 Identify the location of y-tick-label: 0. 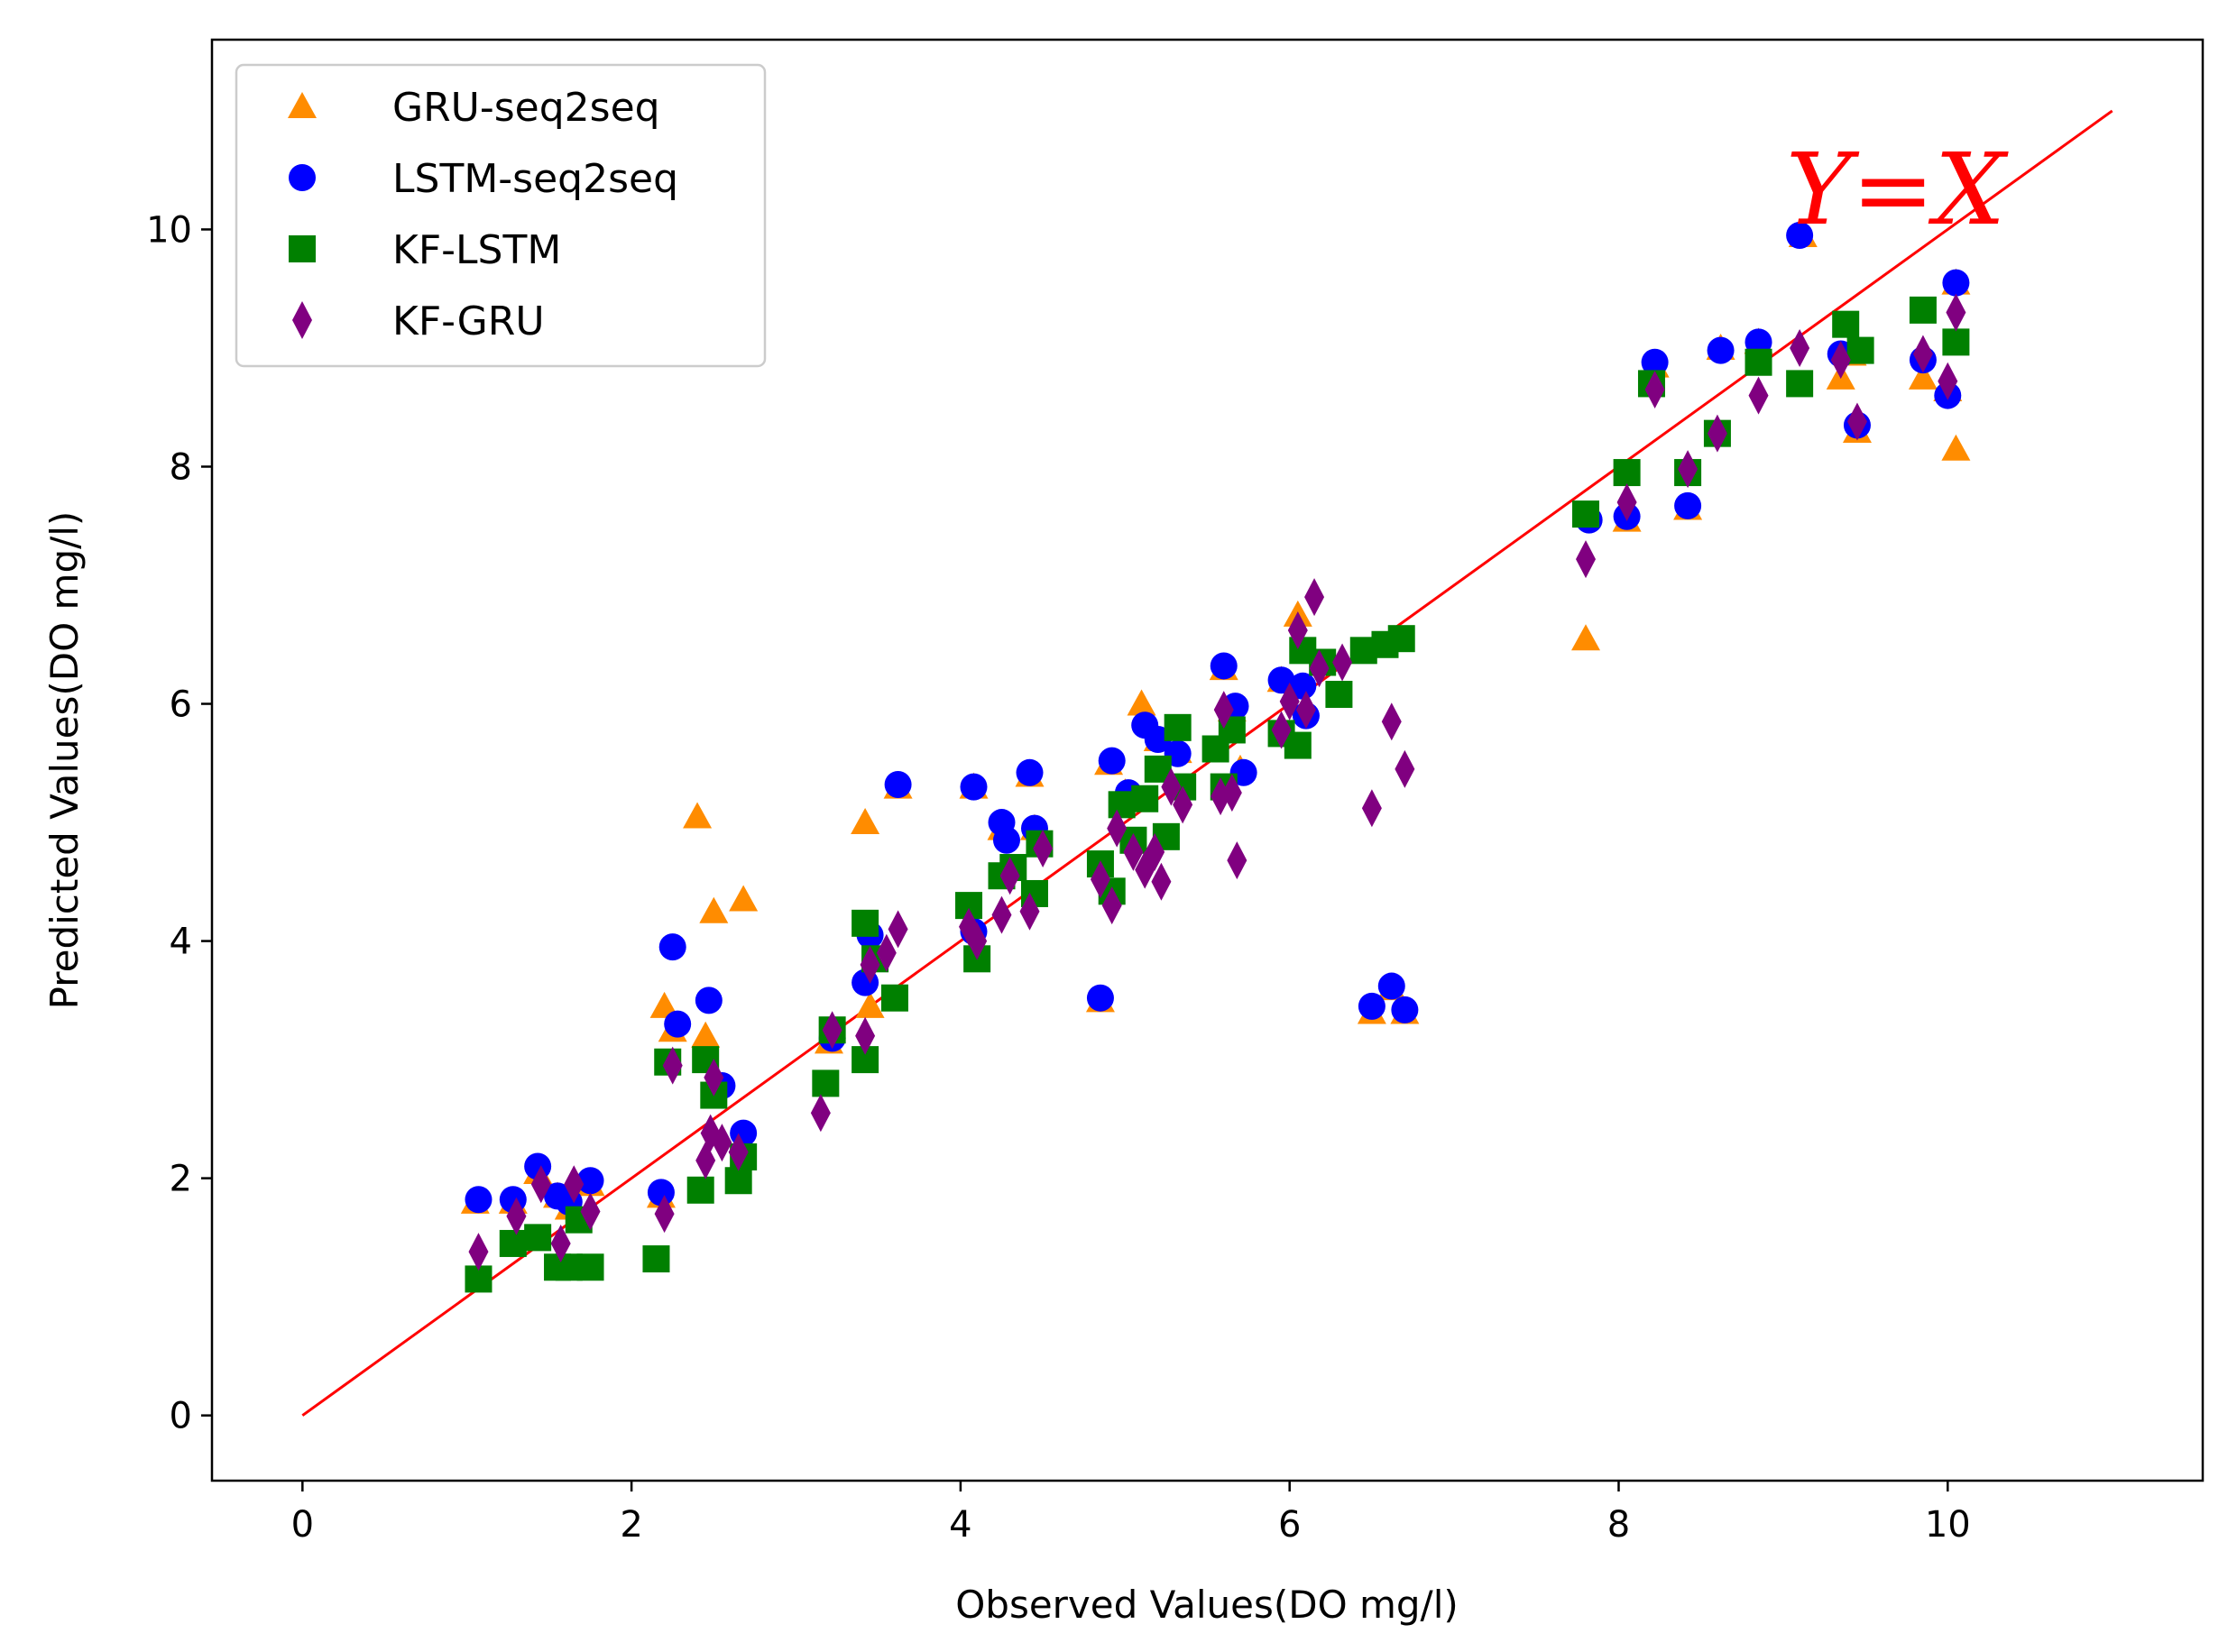
(181, 1417).